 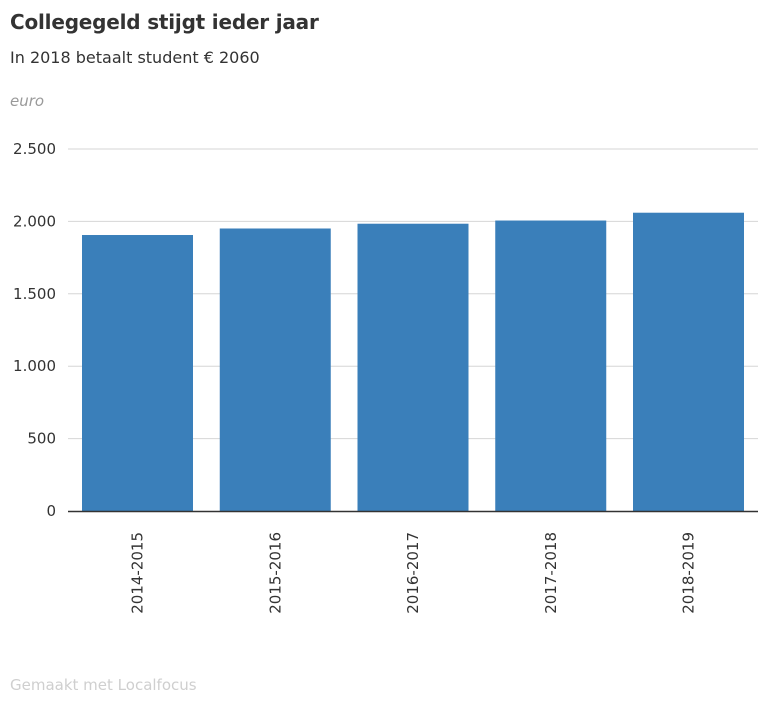 I want to click on x-tick-label: 2016-2017, so click(x=413, y=573).